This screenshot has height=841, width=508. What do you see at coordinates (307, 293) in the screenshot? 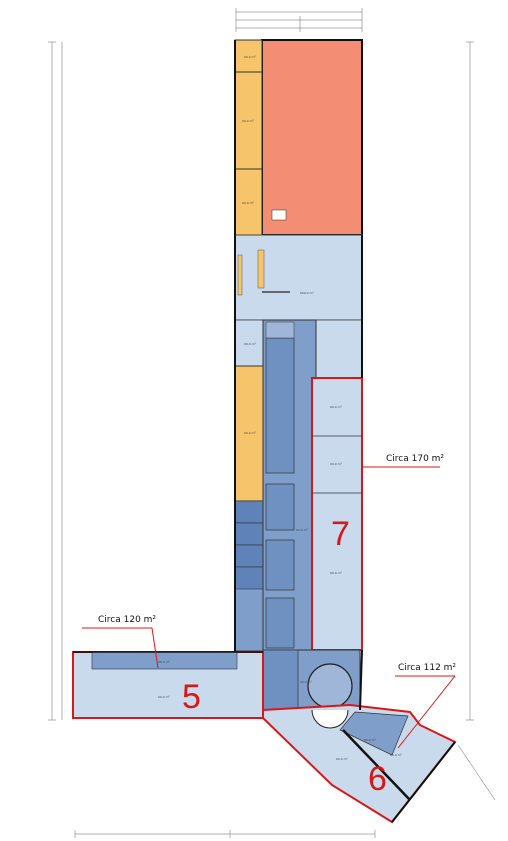
I see `svg-text: 000.0 m²` at bounding box center [307, 293].